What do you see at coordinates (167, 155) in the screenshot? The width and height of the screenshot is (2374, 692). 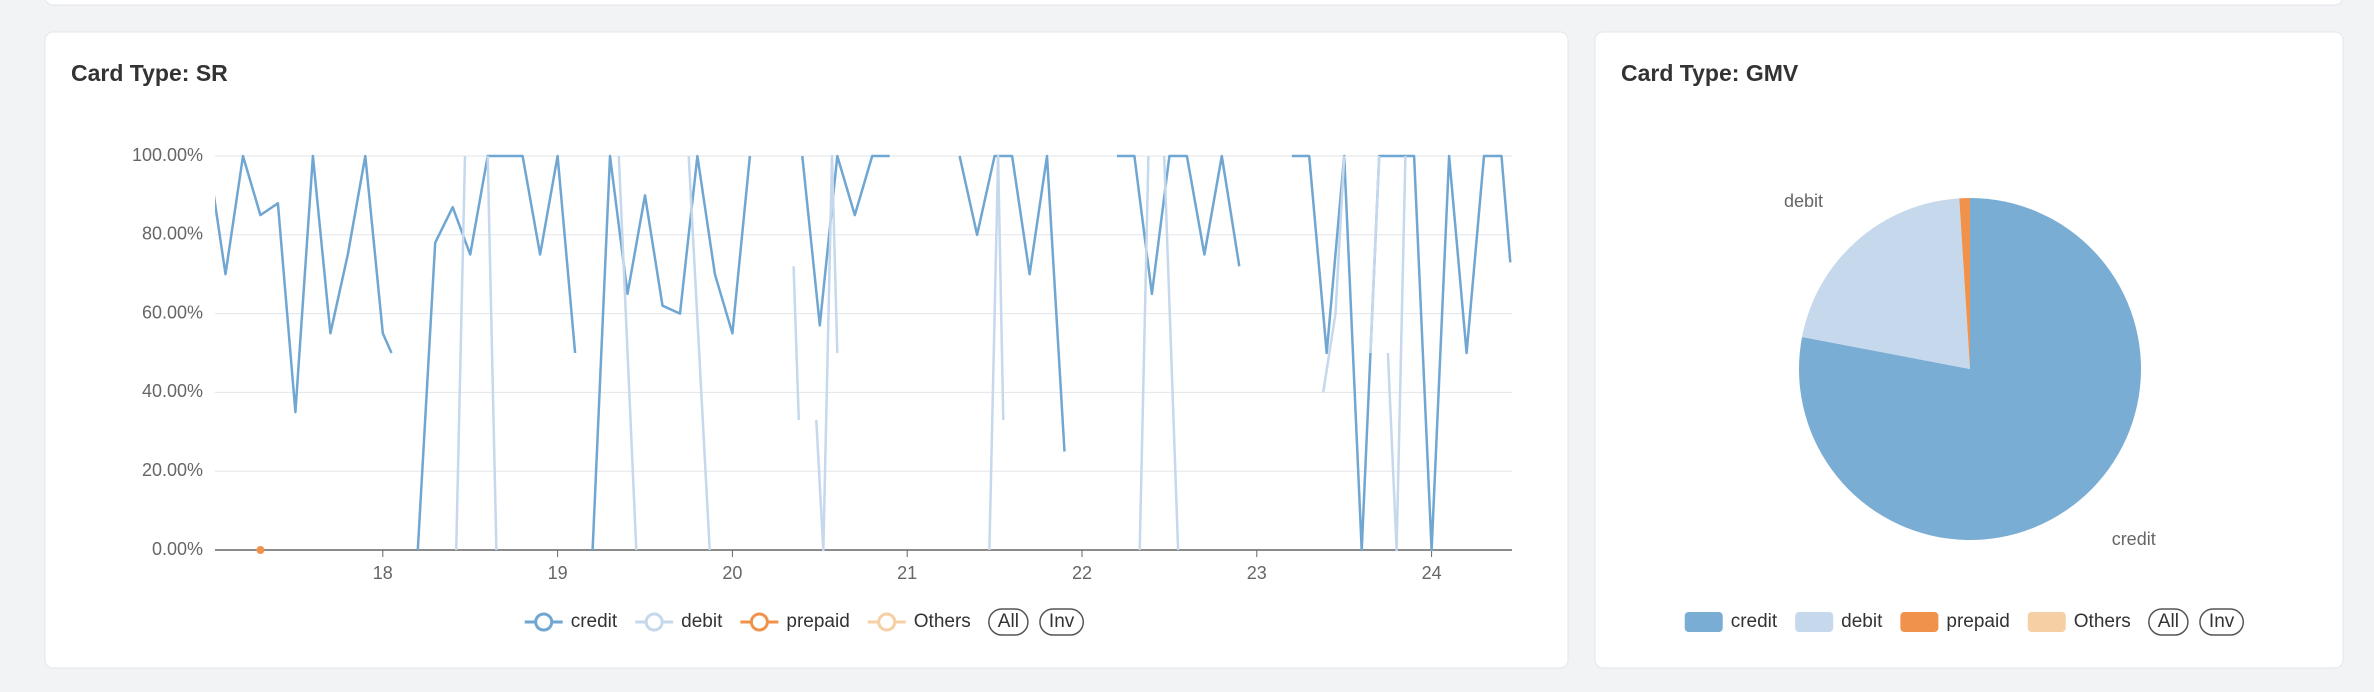 I see `y-tick-label: 100.00%` at bounding box center [167, 155].